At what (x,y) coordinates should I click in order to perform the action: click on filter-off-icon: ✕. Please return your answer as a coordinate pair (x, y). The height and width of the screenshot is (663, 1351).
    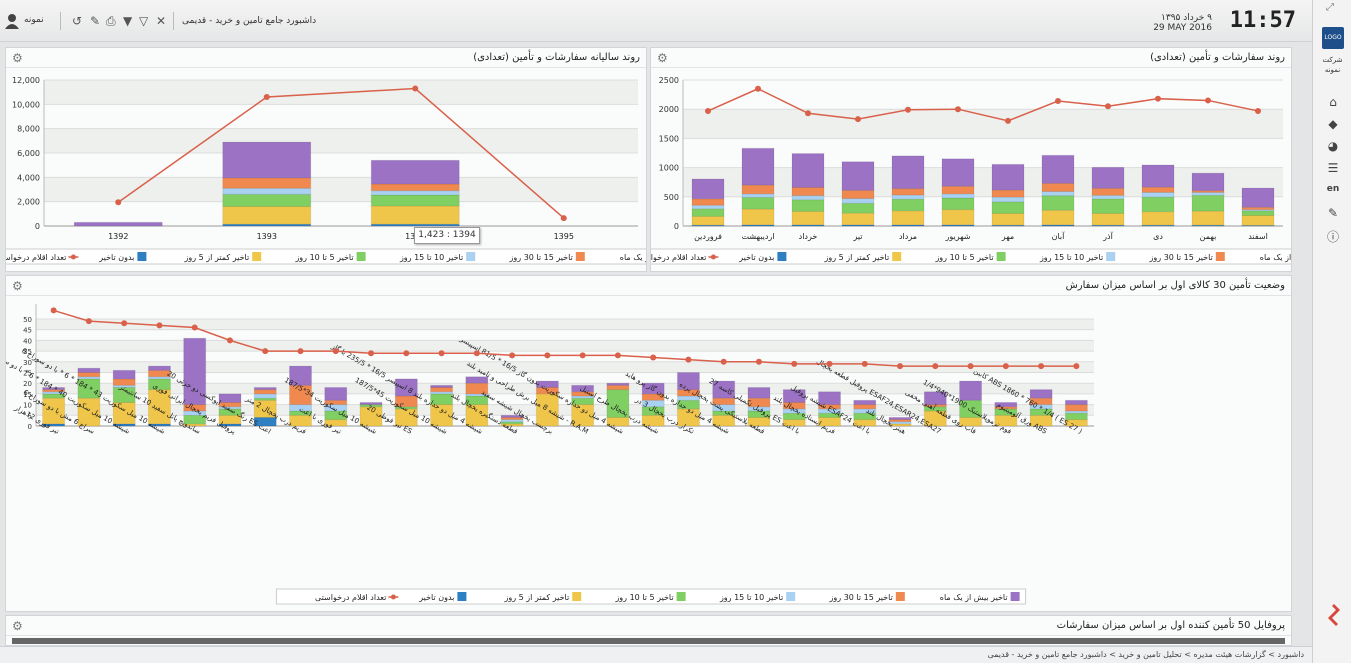
    Looking at the image, I should click on (161, 21).